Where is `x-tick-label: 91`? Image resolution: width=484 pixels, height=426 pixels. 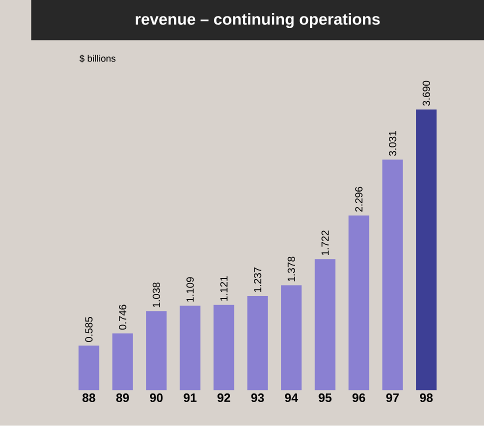
x-tick-label: 91 is located at coordinates (190, 398).